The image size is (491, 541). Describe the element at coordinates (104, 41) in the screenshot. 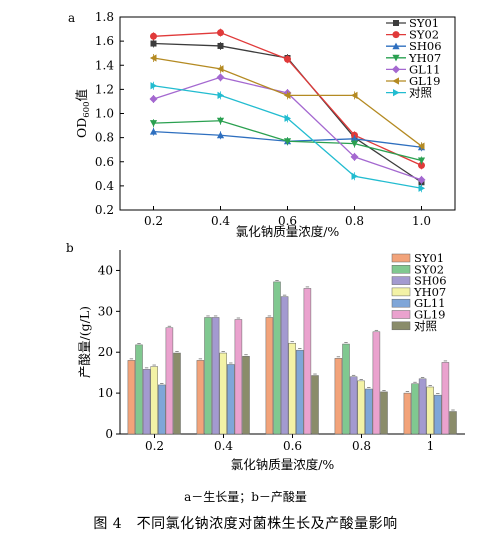

I see `y-tick-label-a: 1.6` at that location.